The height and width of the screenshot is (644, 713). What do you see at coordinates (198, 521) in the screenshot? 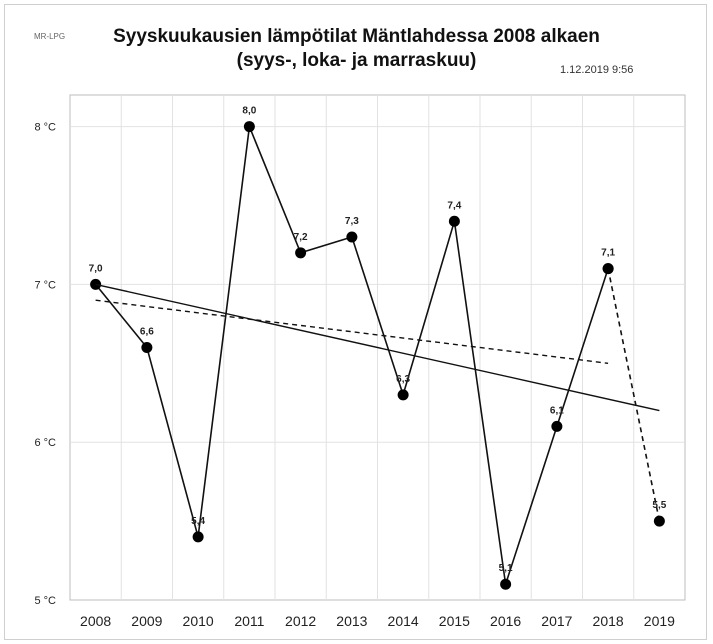
I see `data-label: 5,4` at bounding box center [198, 521].